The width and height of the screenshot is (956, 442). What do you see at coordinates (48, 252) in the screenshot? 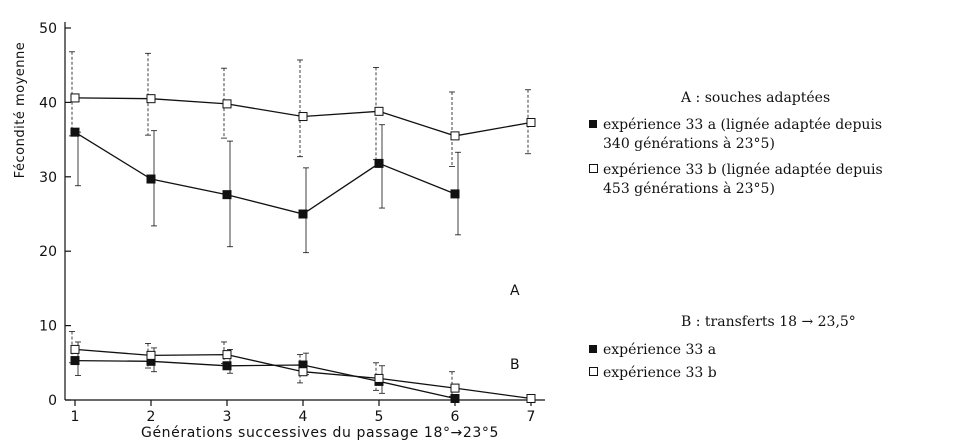
I see `y-tick-label: 20` at bounding box center [48, 252].